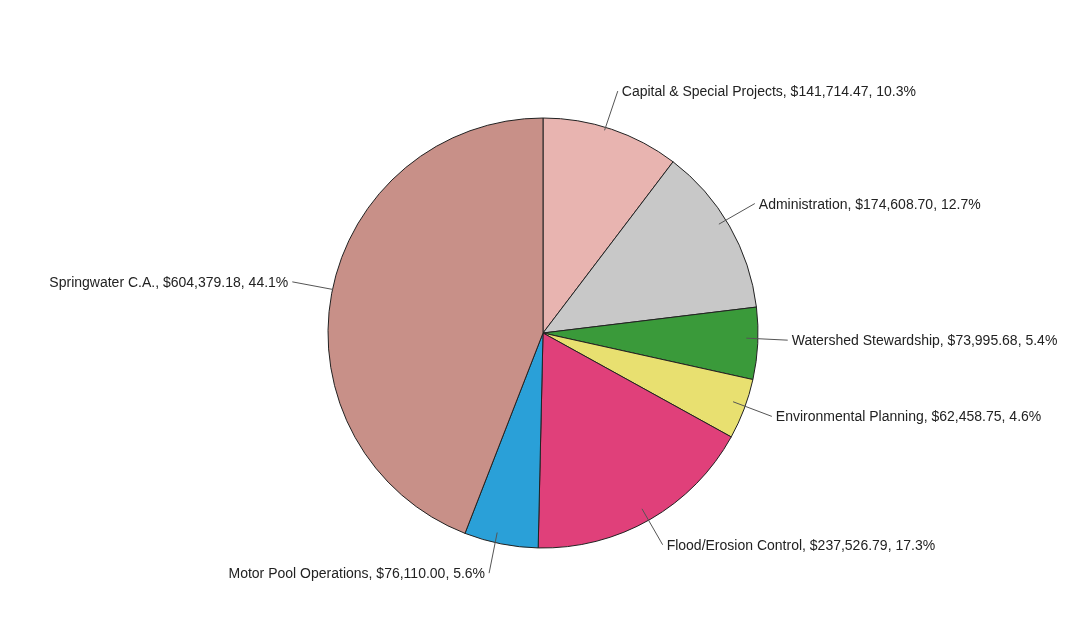 The image size is (1086, 635). What do you see at coordinates (169, 281) in the screenshot?
I see `slice-label: Springwater C.A., $604,379.18, 44.1%` at bounding box center [169, 281].